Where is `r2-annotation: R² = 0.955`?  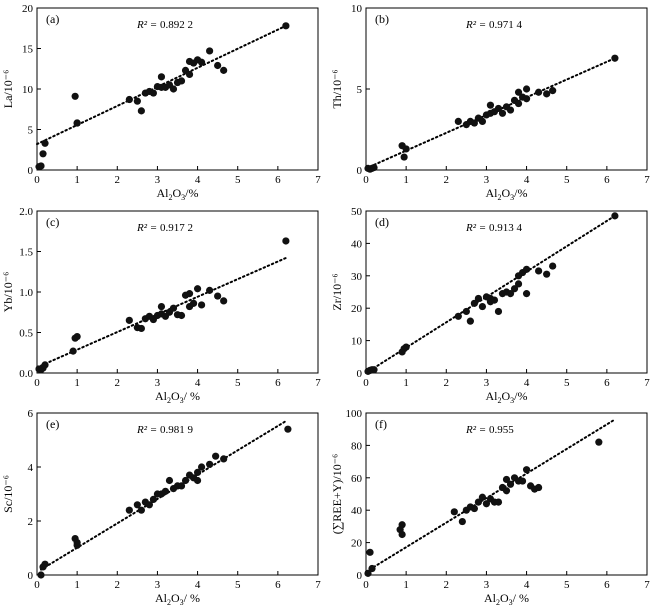 r2-annotation: R² = 0.955 is located at coordinates (489, 430).